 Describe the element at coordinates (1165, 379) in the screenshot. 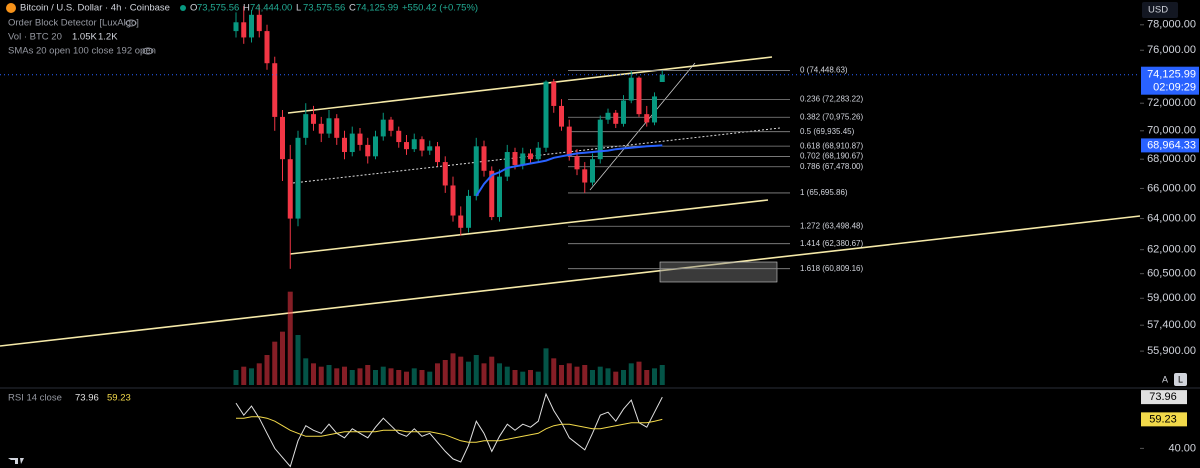

I see `auto-scale: A` at that location.